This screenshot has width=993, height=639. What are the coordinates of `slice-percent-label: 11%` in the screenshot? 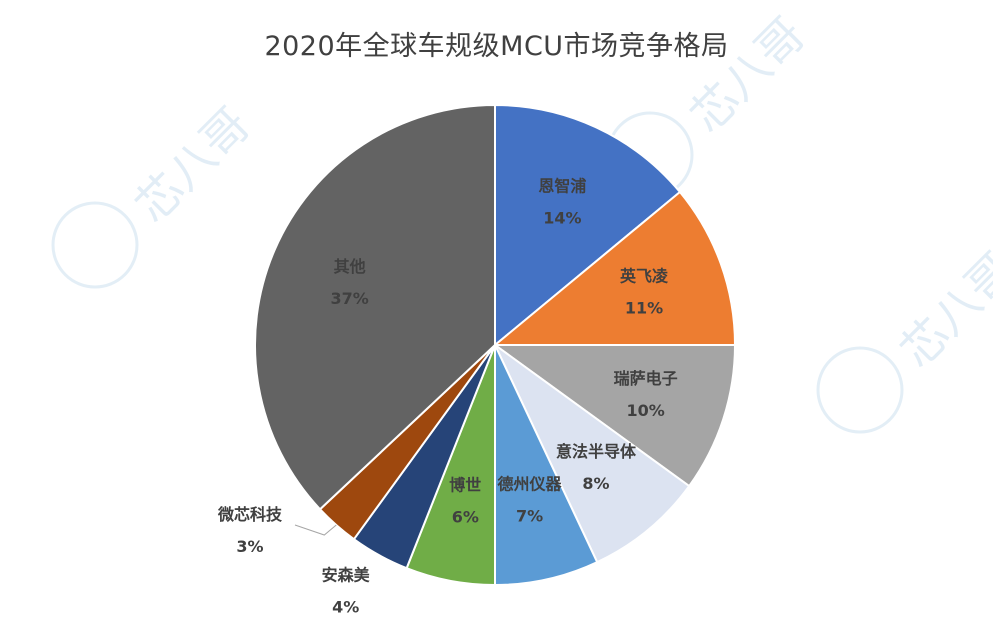 It's located at (644, 307).